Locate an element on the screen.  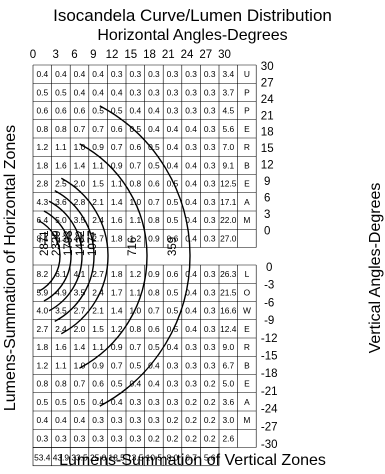
bottom-table-row-letter: M is located at coordinates (246, 420).